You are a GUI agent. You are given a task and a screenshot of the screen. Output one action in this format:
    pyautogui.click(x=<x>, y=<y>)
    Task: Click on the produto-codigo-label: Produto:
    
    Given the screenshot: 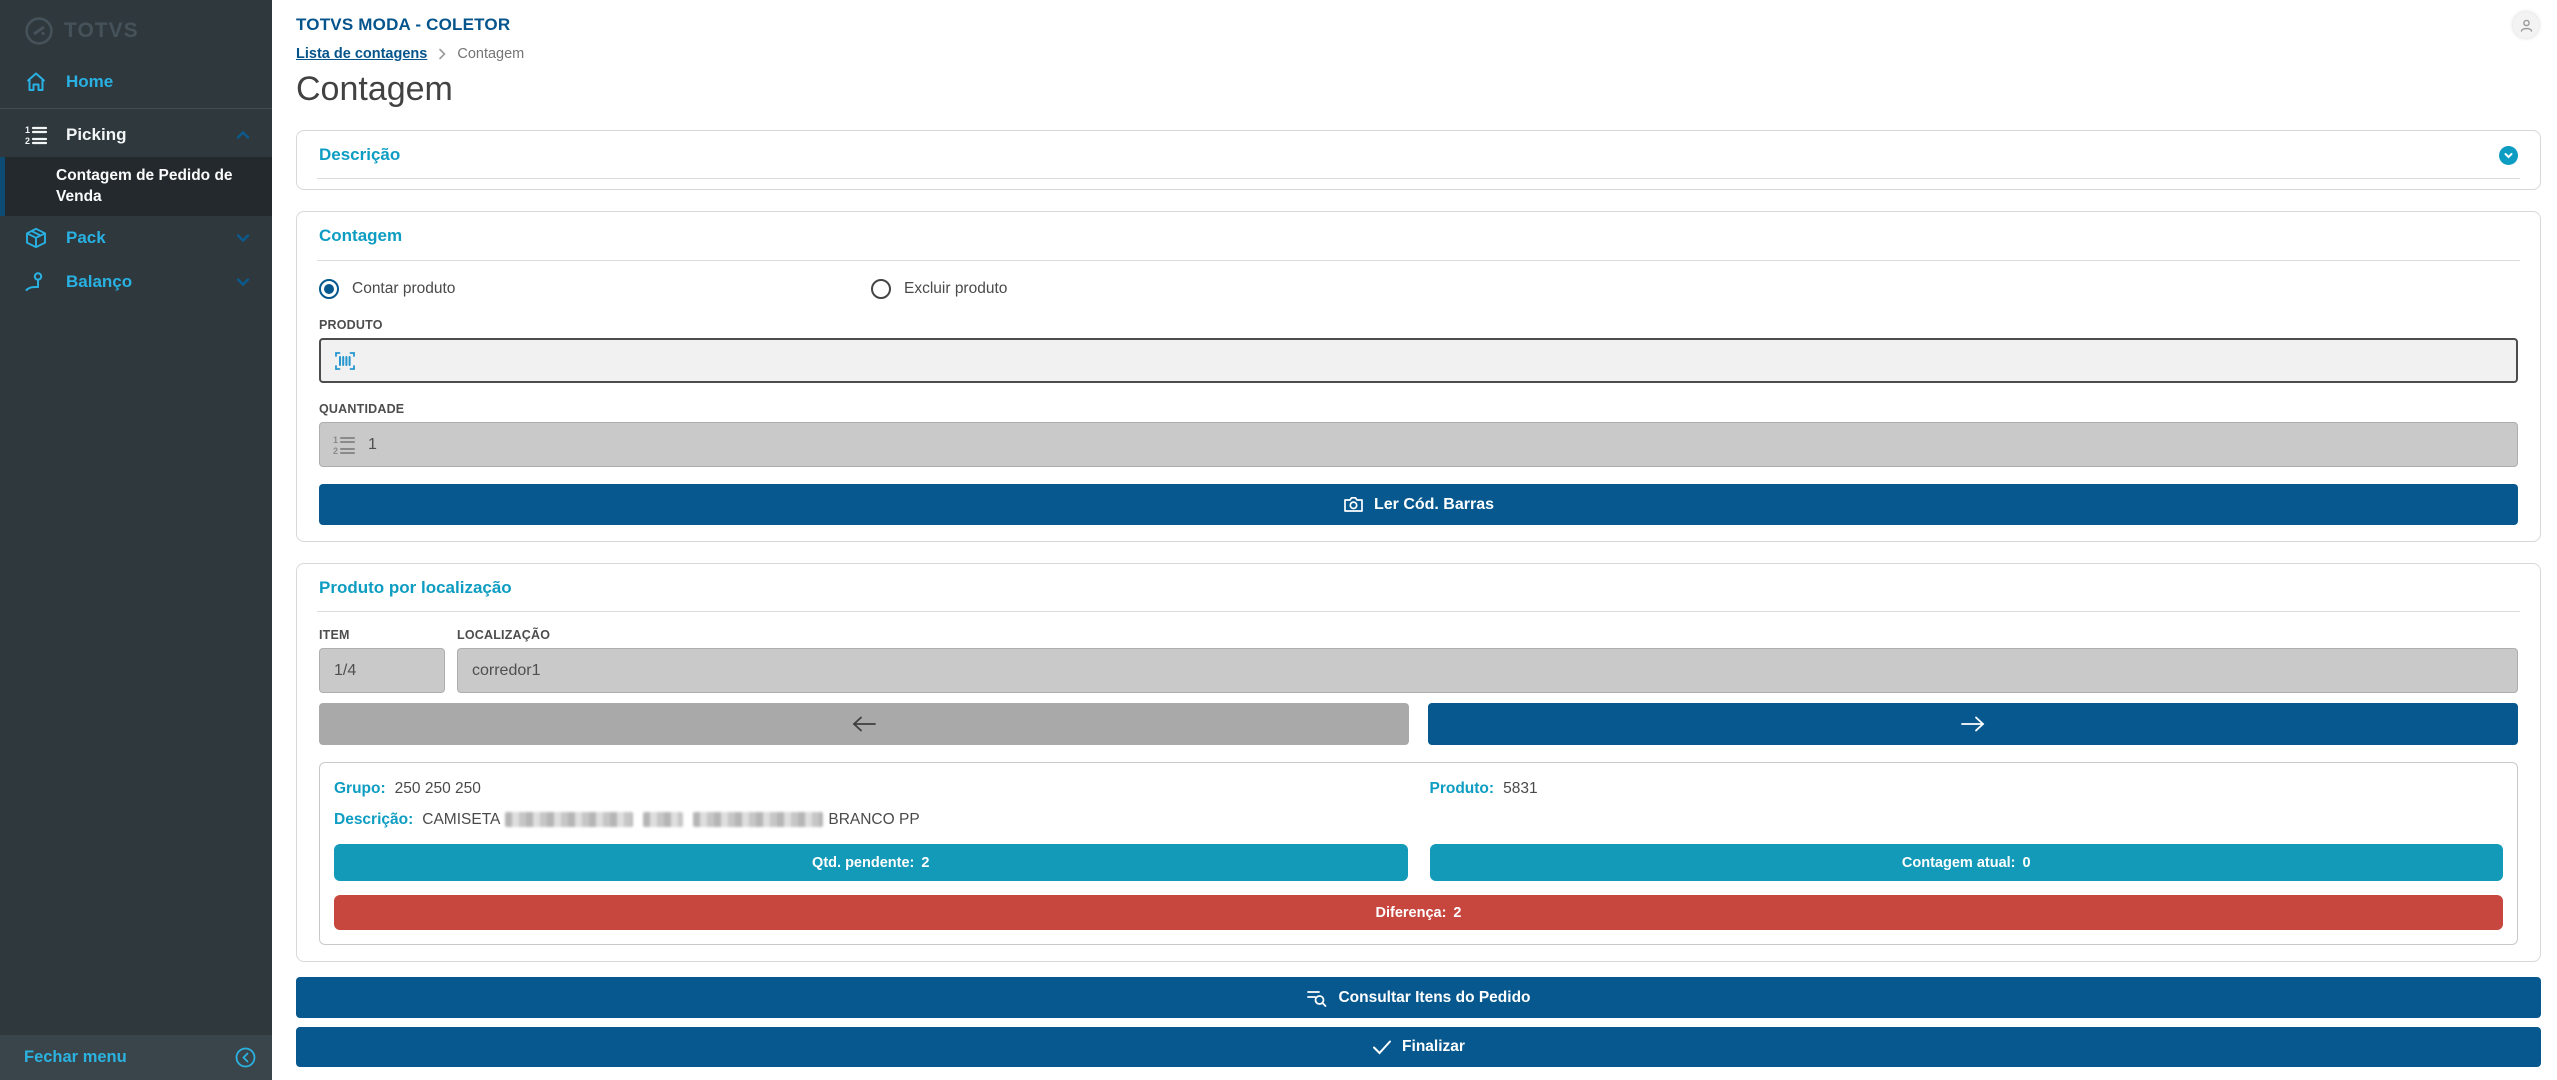 What is the action you would take?
    pyautogui.click(x=1462, y=788)
    